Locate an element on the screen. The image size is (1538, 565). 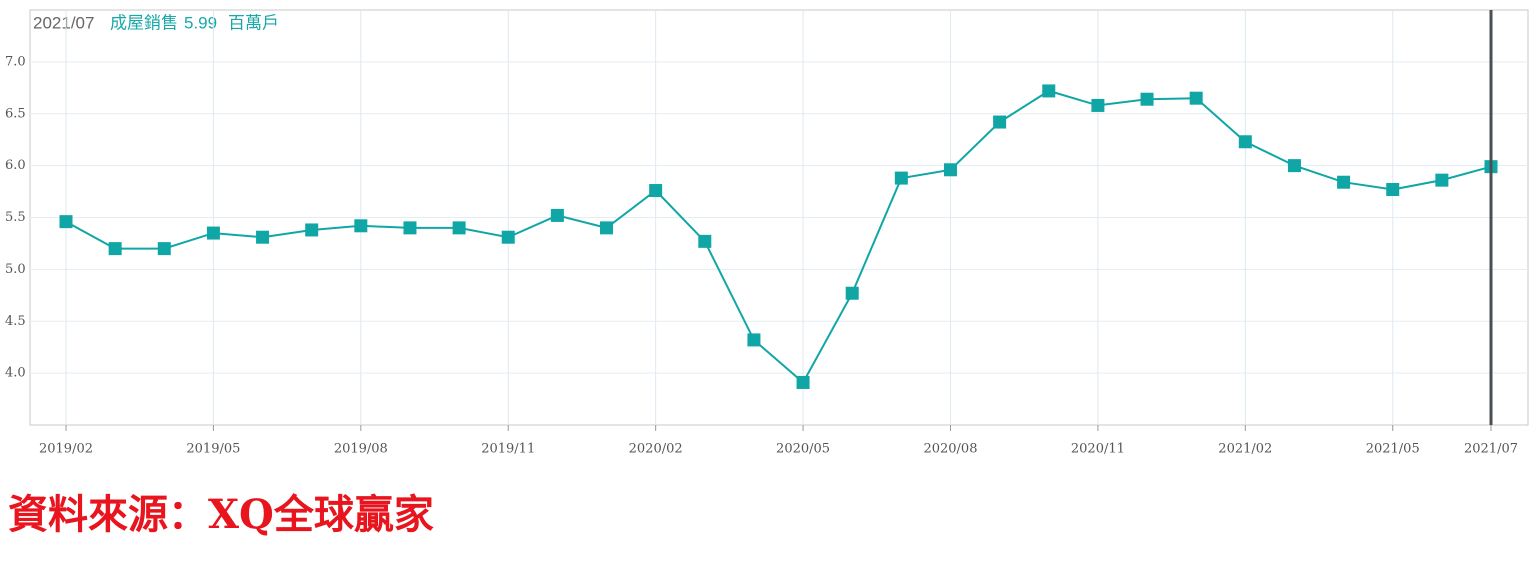
x-tick-label: 2021/02 is located at coordinates (1245, 449).